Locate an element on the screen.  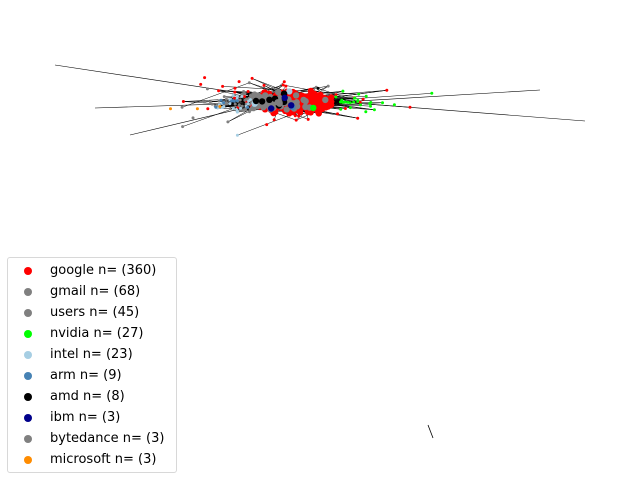
legend-item-users: users n= (45) is located at coordinates (92, 312).